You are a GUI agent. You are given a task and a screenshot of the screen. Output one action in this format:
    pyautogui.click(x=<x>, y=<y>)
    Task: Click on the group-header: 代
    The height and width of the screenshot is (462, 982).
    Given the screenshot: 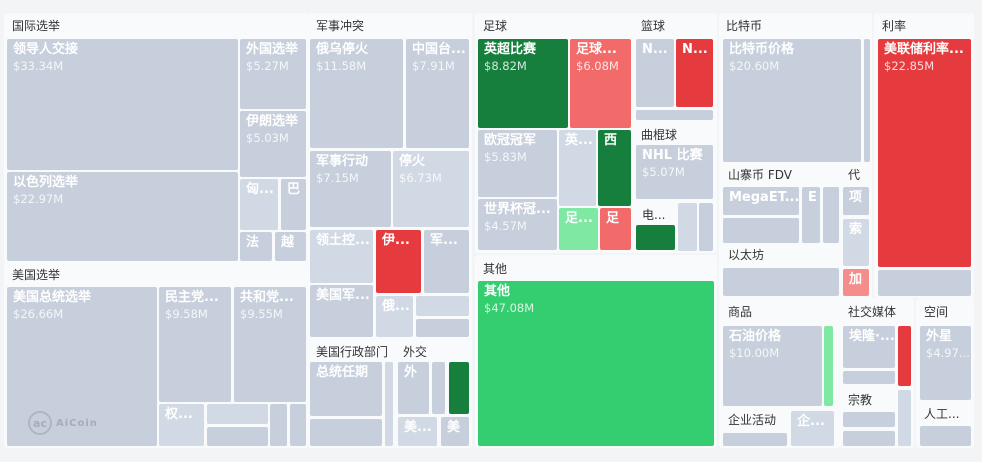 What is the action you would take?
    pyautogui.click(x=854, y=175)
    